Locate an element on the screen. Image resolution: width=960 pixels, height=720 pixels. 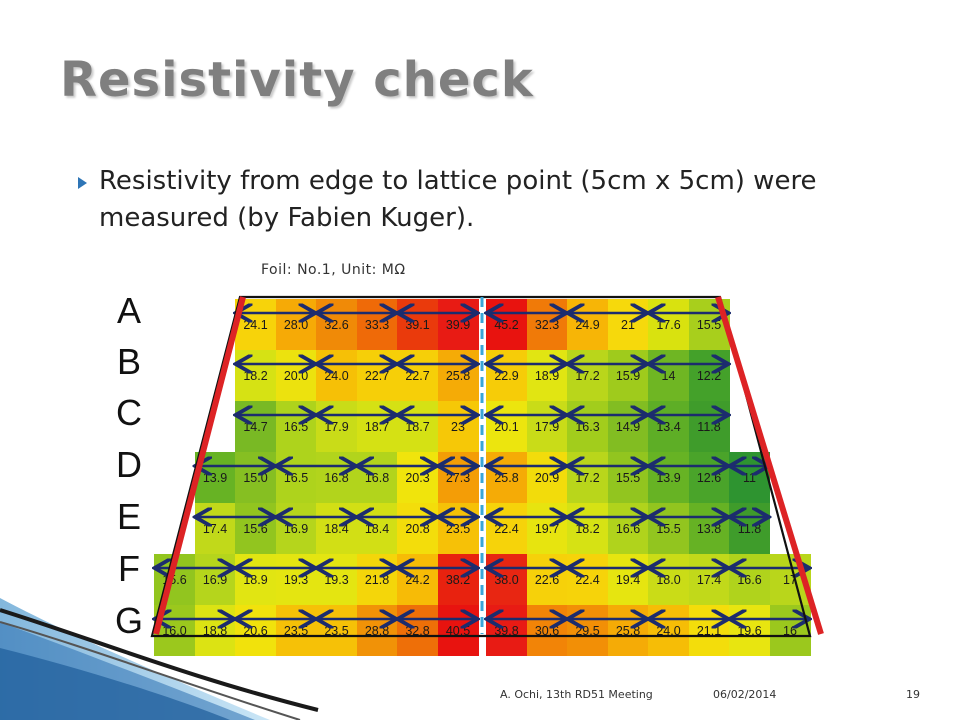
slide-title: Resistivity check is located at coordinates (297, 80).